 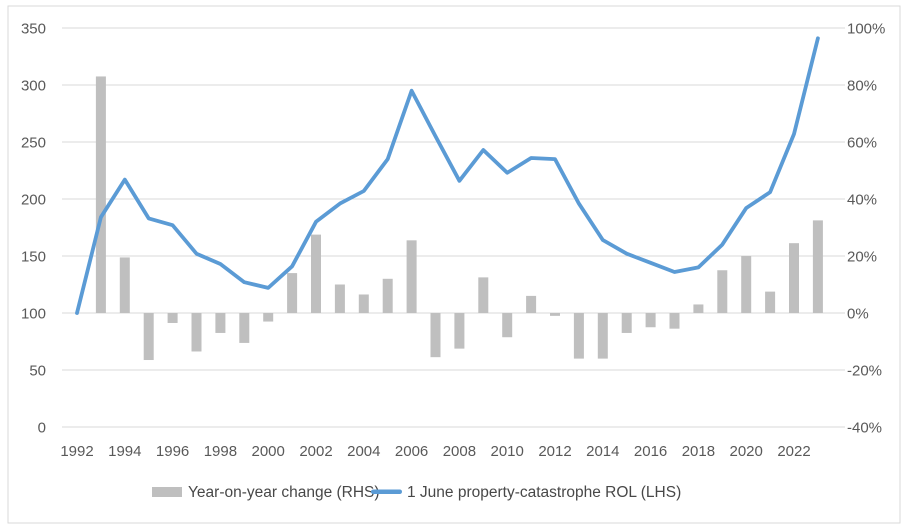 What do you see at coordinates (866, 229) in the screenshot?
I see `right-axis: -40% -20% 0% 20% 40% 60% 80% 100%` at bounding box center [866, 229].